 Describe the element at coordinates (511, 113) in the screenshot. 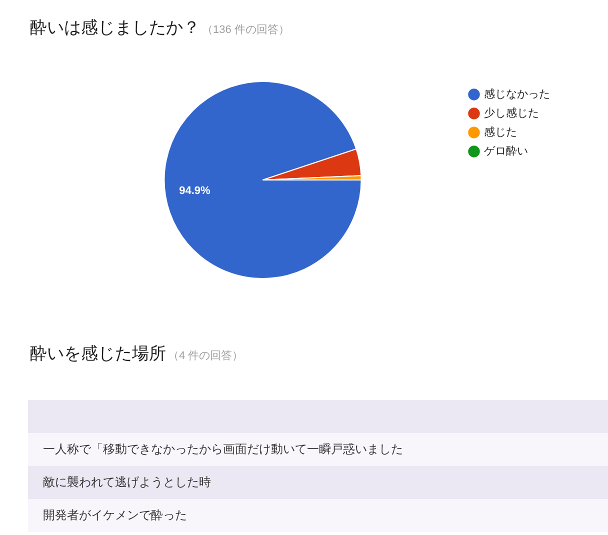

I see `legend-label: 少し感じた` at that location.